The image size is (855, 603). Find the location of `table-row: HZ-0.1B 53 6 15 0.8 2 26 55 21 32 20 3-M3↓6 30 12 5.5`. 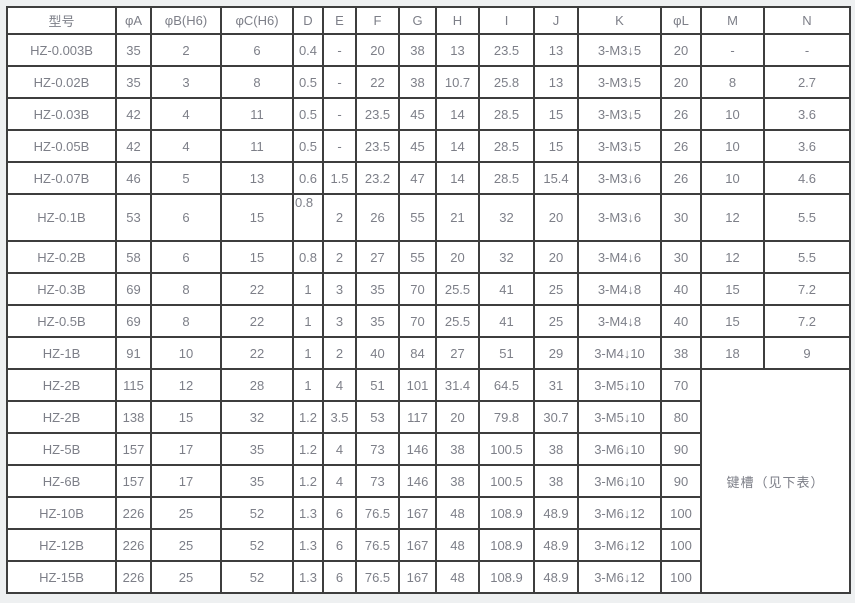

table-row: HZ-0.1B 53 6 15 0.8 2 26 55 21 32 20 3-M3↓6 30 12 5.5 is located at coordinates (428, 217).